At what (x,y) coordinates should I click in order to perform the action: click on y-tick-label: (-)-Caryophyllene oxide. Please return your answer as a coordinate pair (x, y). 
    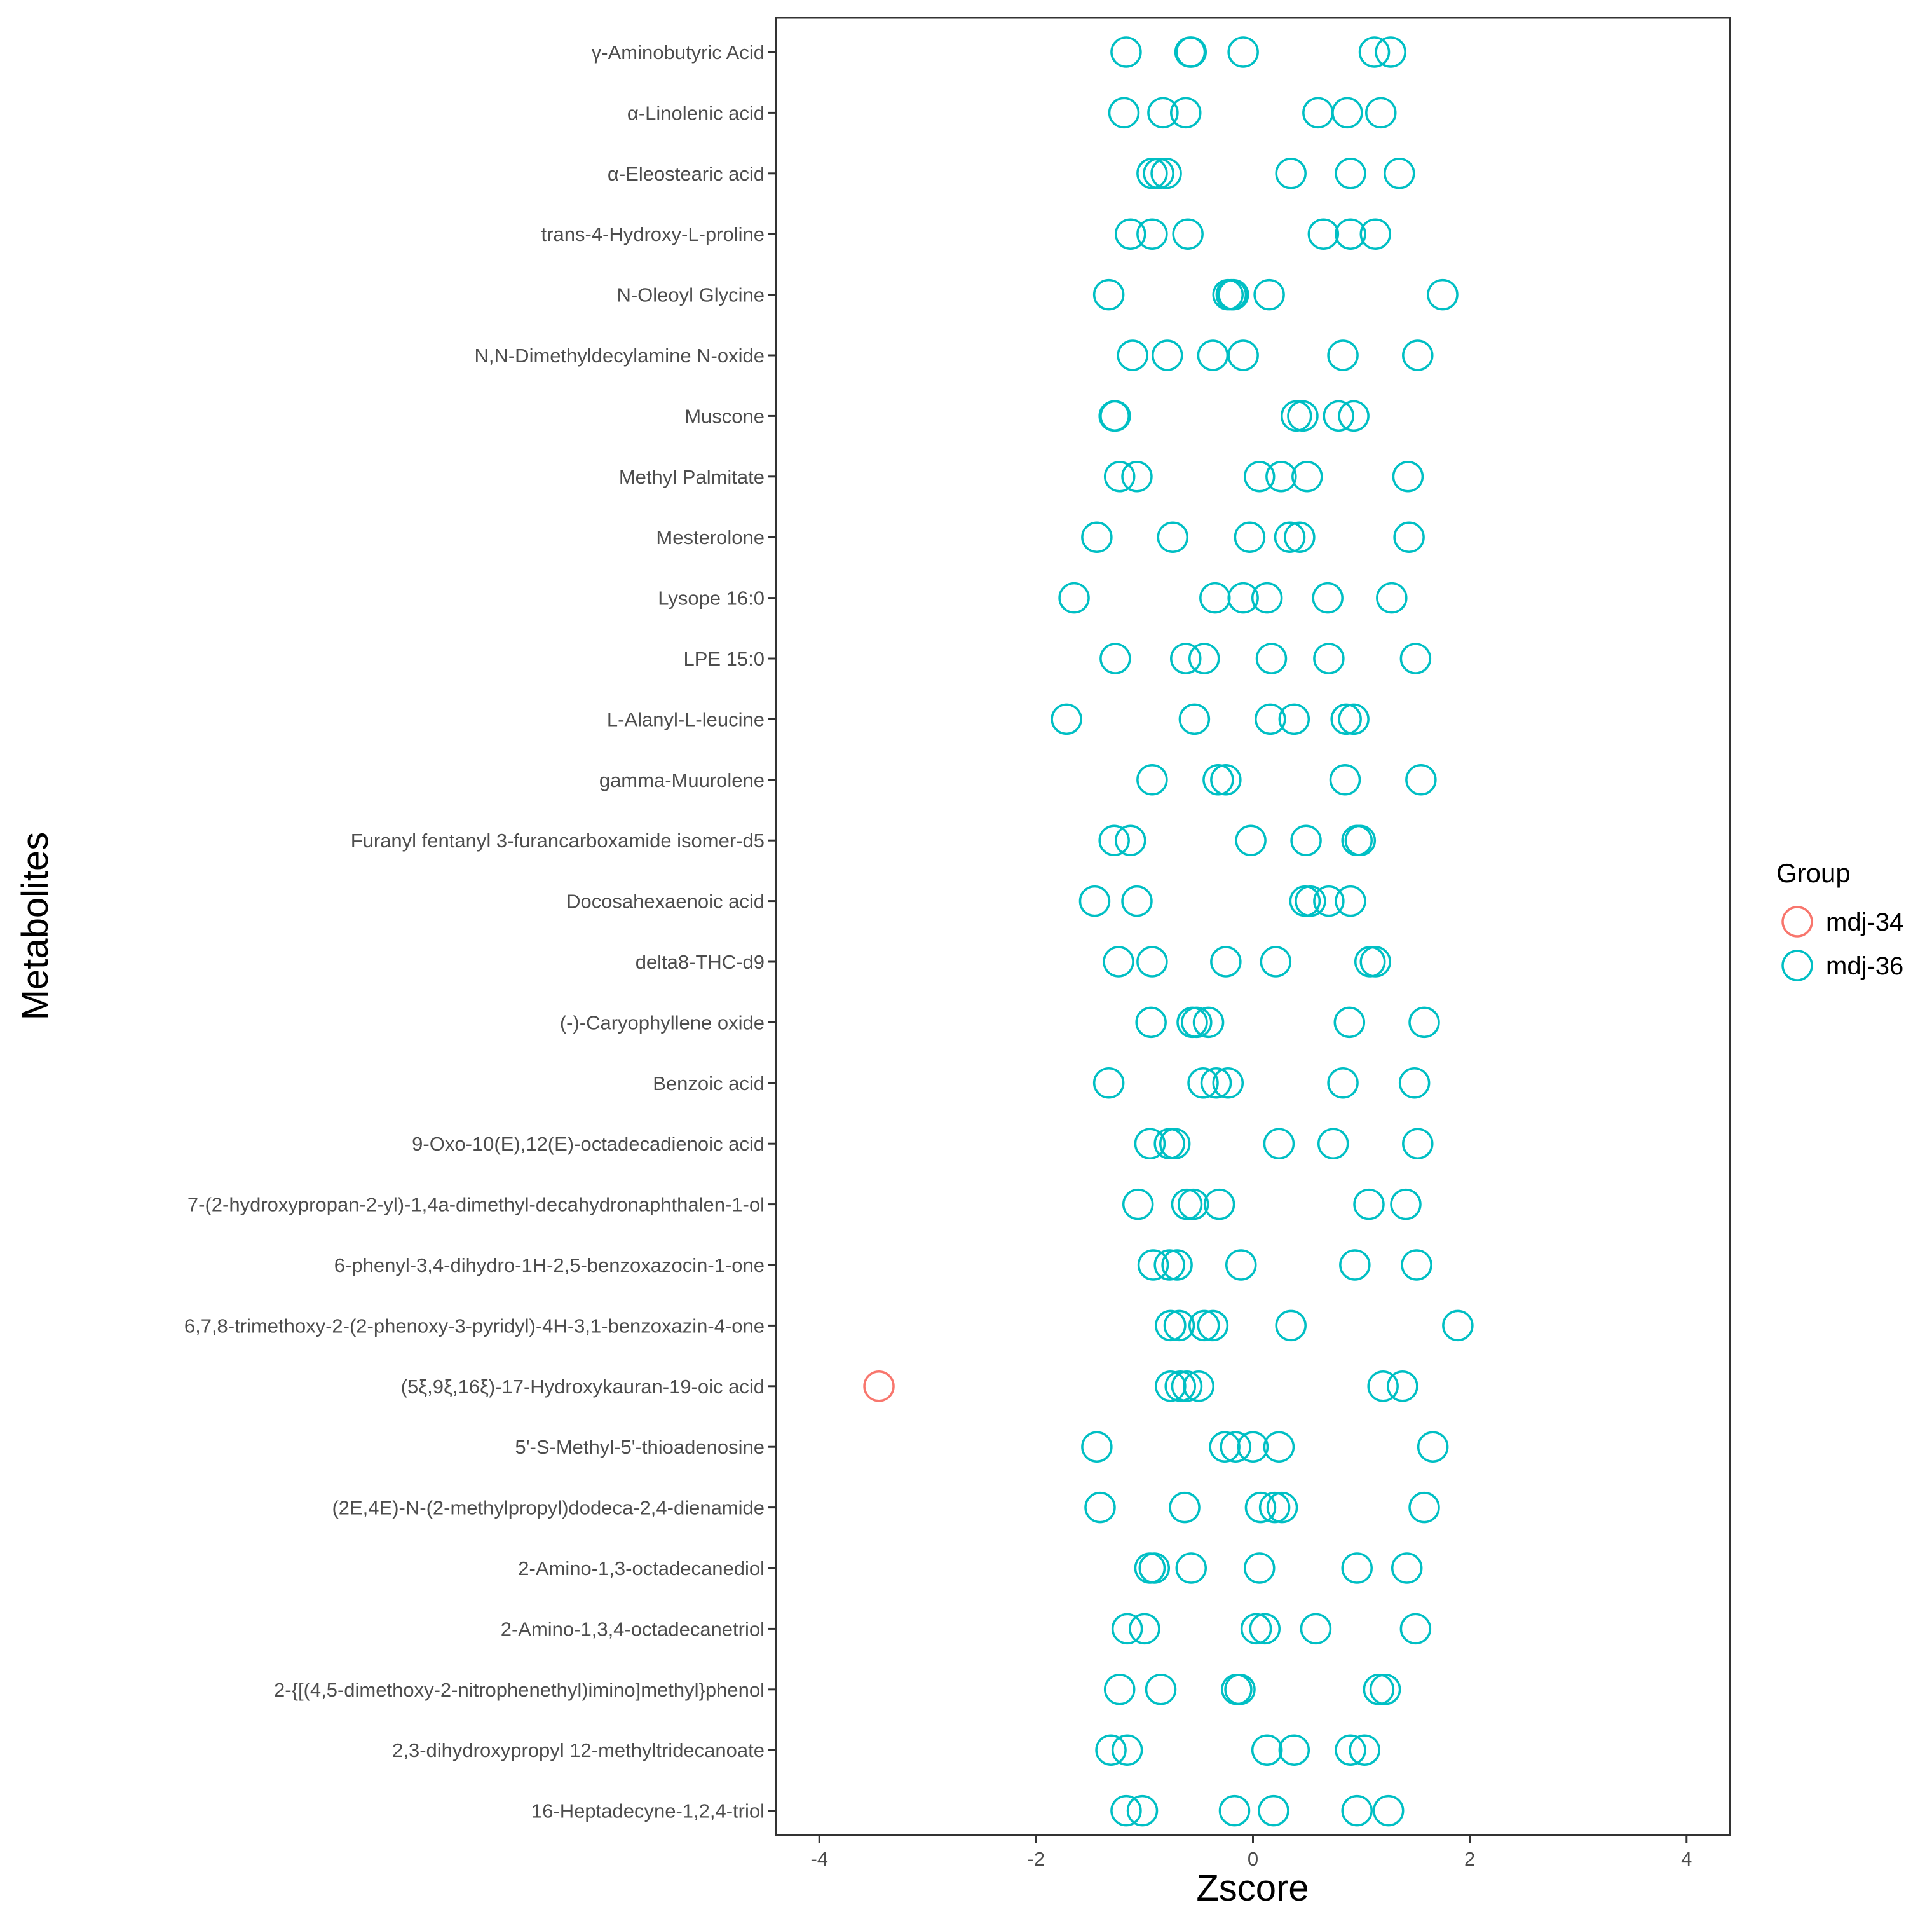
    Looking at the image, I should click on (662, 1023).